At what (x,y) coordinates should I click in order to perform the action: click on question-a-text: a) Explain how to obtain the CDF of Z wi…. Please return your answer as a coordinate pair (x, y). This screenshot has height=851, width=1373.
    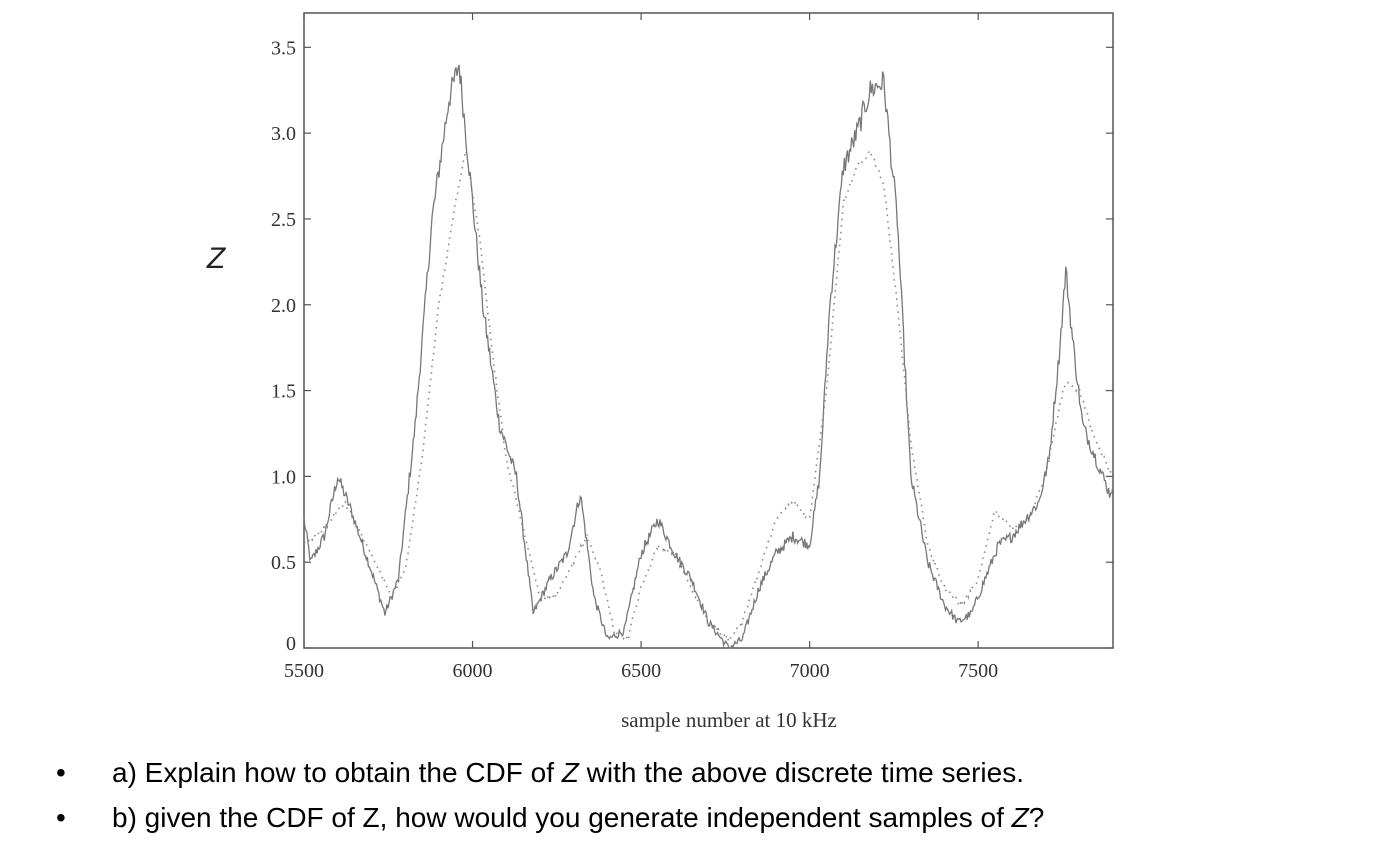
    Looking at the image, I should click on (568, 772).